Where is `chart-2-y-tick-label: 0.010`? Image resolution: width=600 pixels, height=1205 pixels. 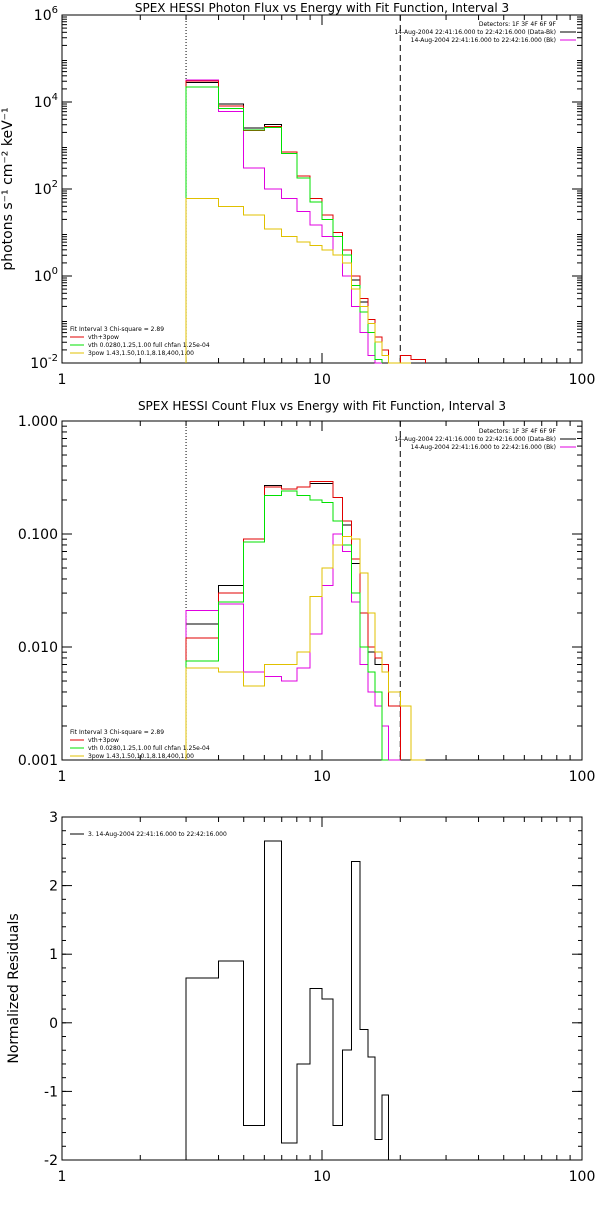 chart-2-y-tick-label: 0.010 is located at coordinates (38, 648).